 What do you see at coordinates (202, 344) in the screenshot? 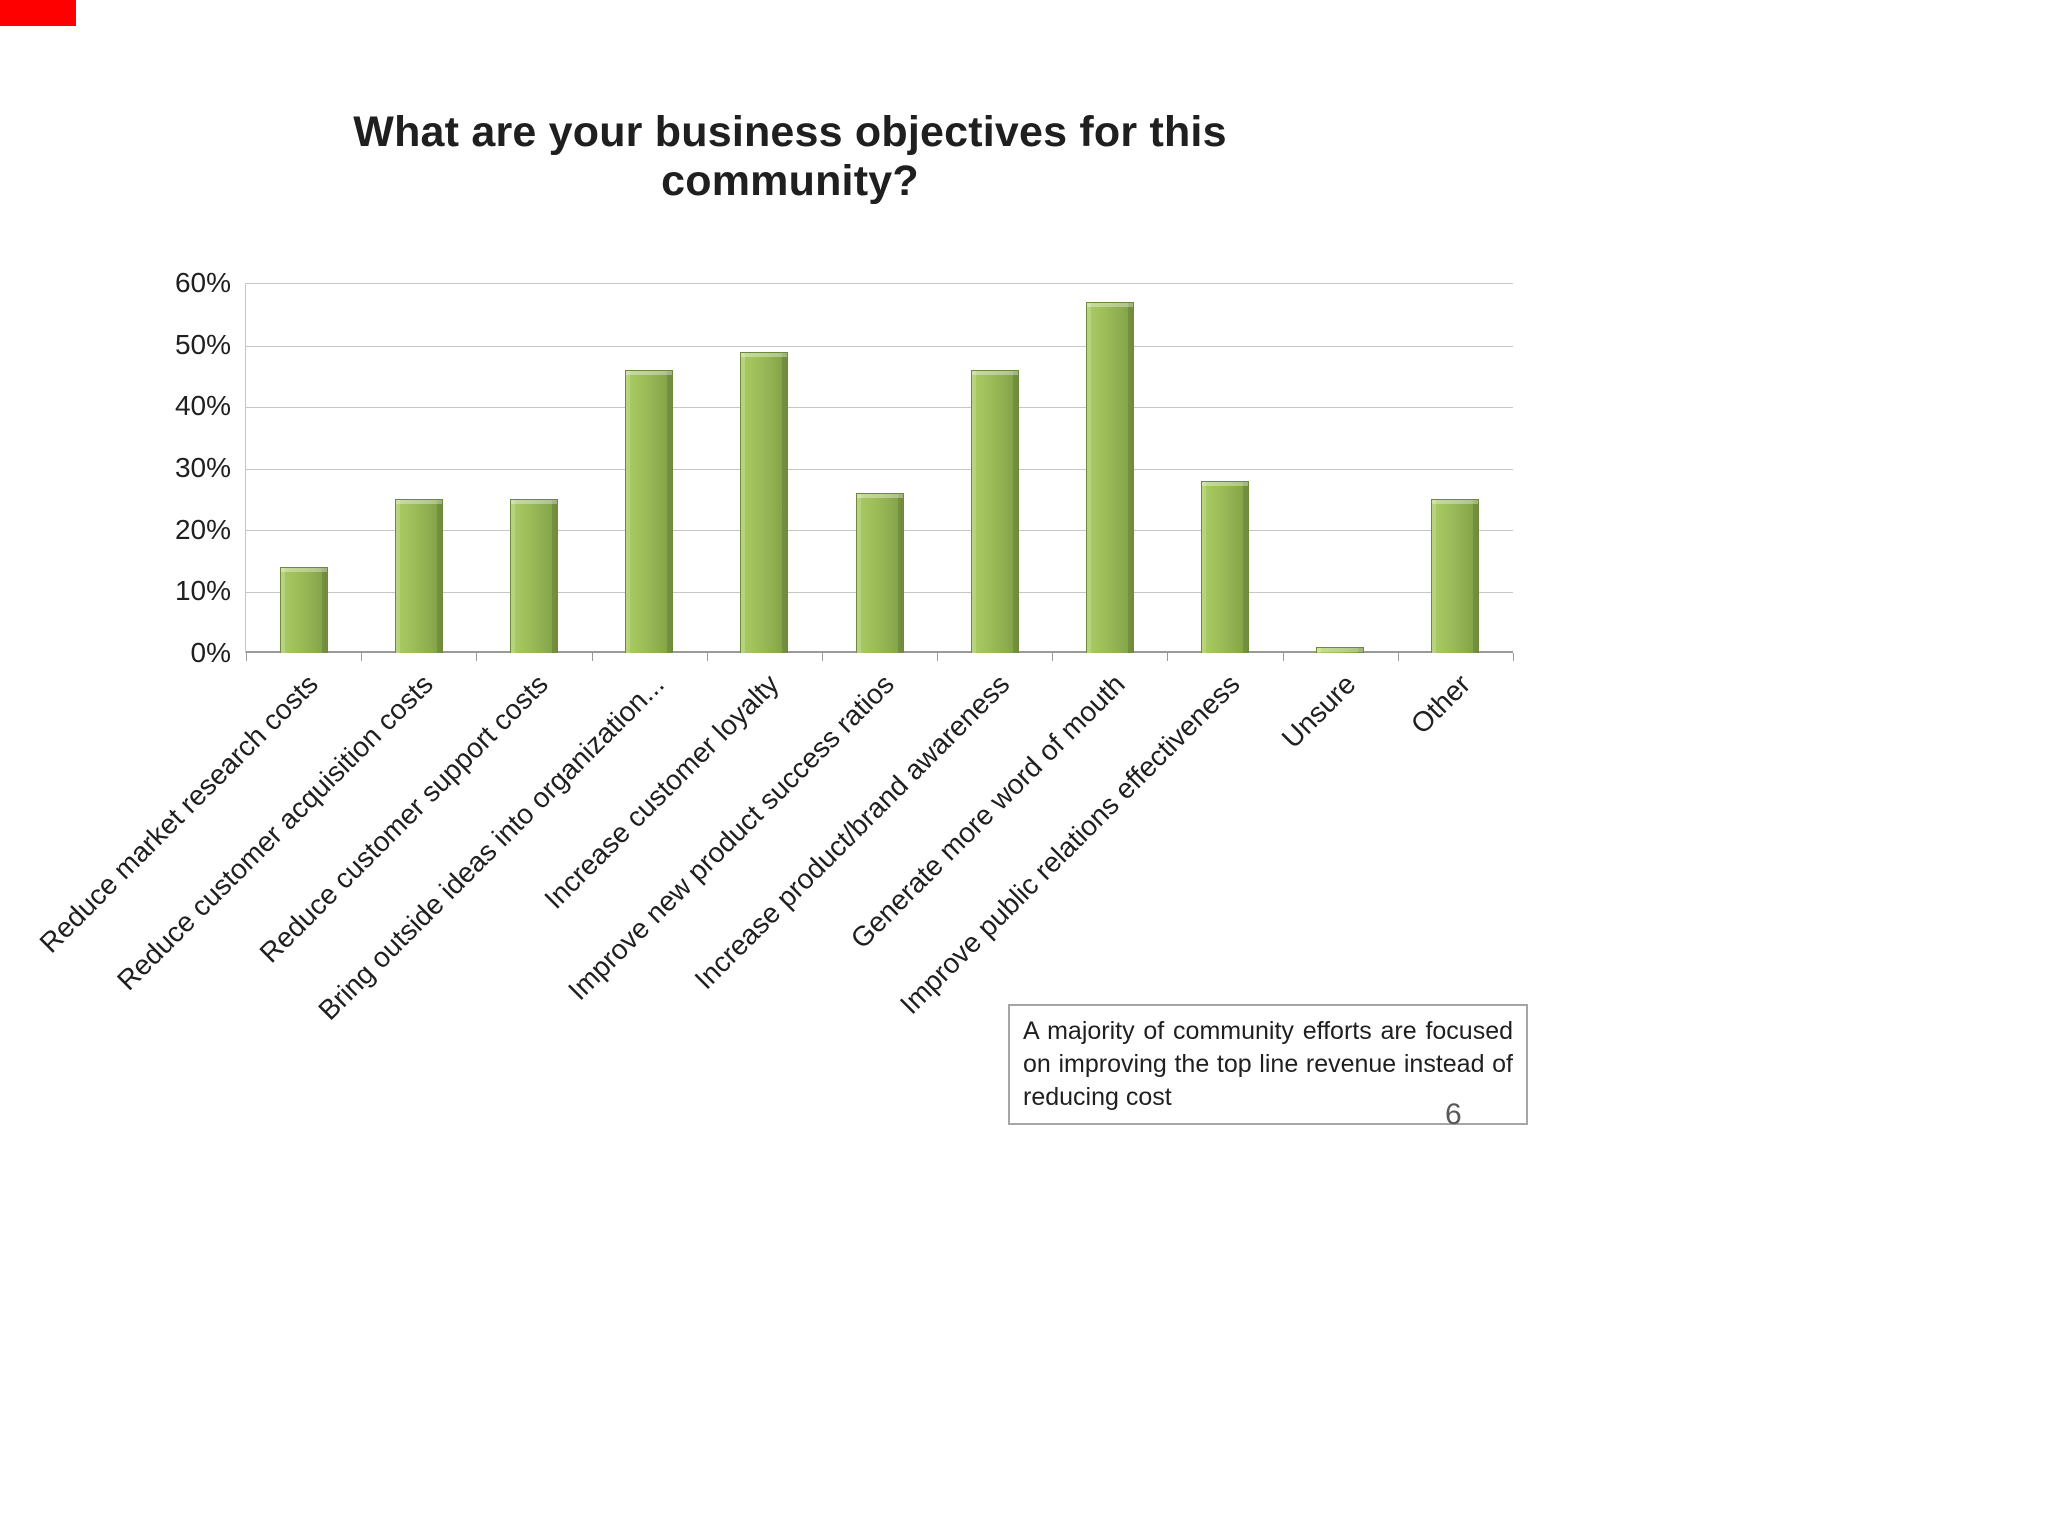
I see `y-tick-label-50: 50%` at bounding box center [202, 344].